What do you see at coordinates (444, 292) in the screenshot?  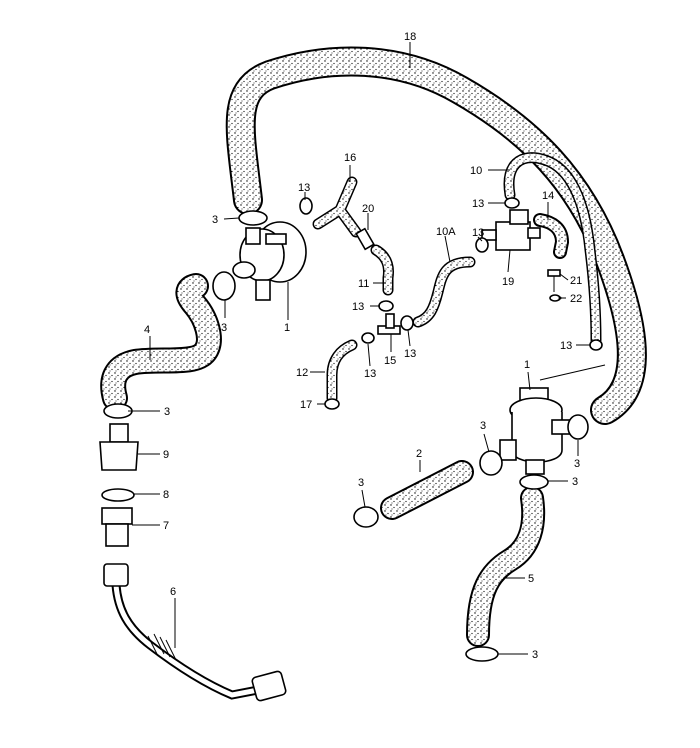 I see `hose-10a` at bounding box center [444, 292].